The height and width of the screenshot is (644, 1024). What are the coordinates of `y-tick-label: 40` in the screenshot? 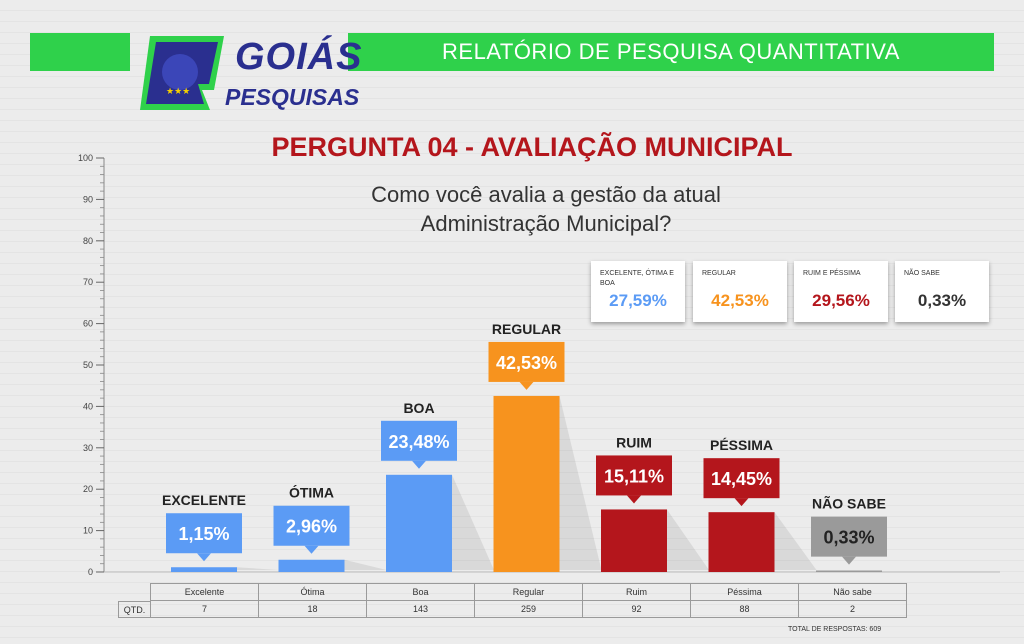 It's located at (88, 406).